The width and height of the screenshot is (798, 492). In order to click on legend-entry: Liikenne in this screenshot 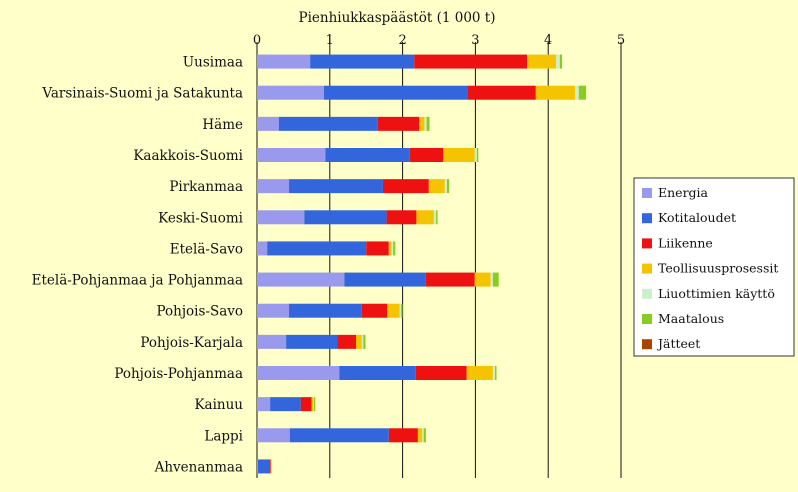, I will do `click(685, 242)`.